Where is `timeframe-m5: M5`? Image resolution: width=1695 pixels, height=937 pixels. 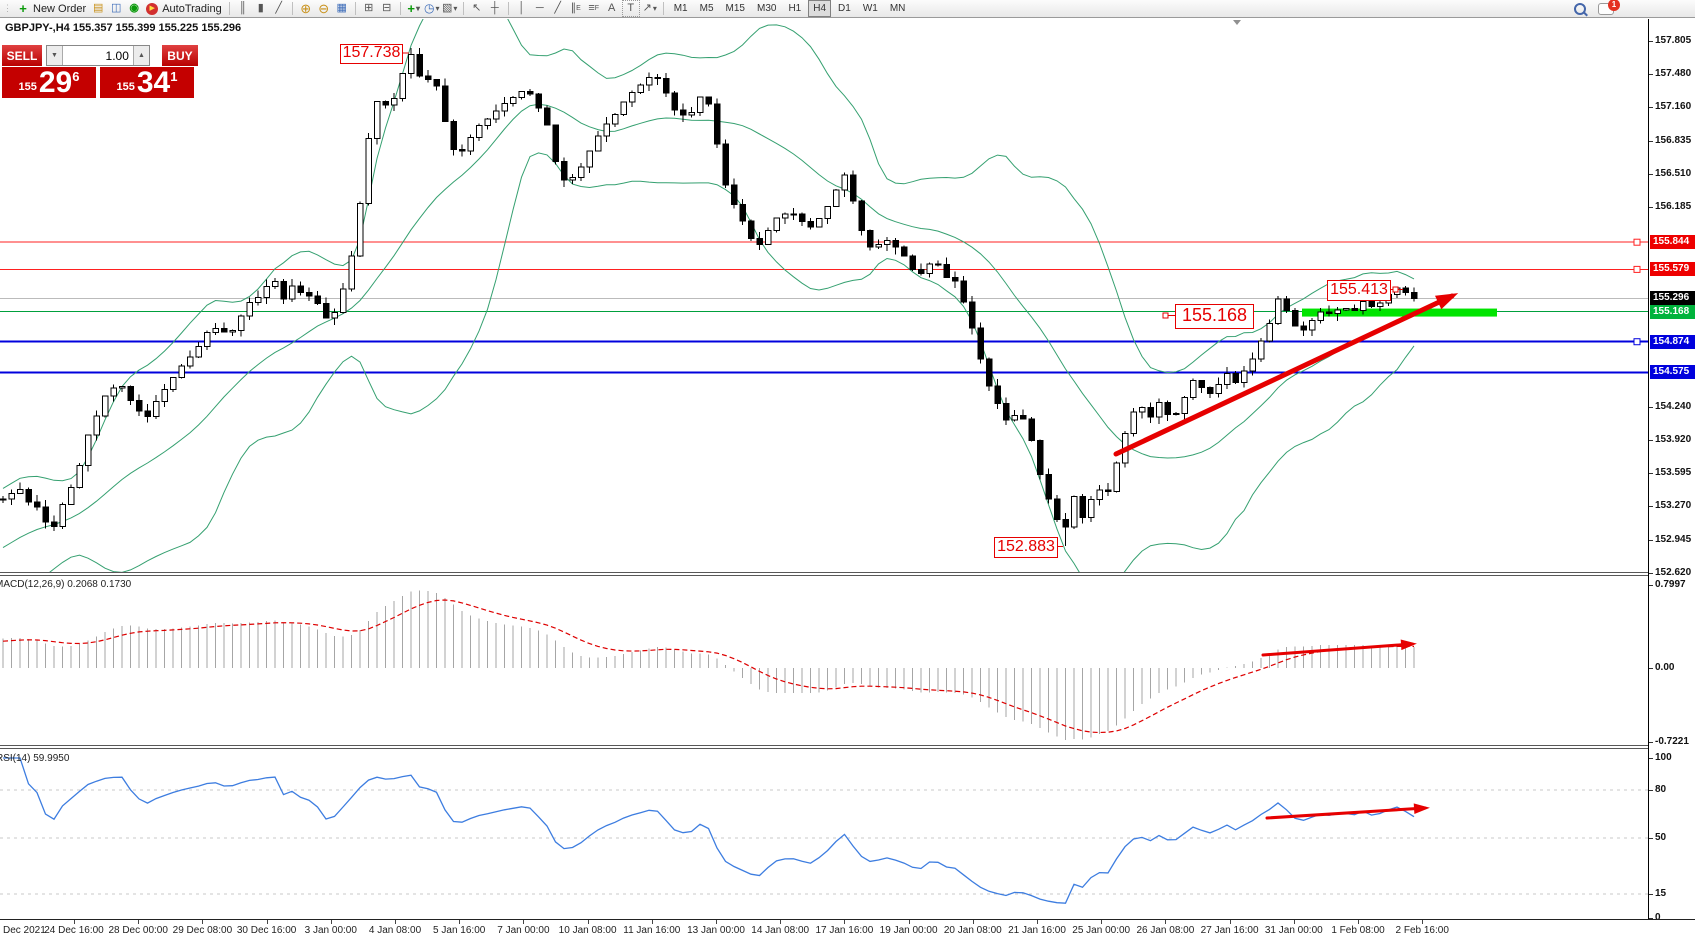
timeframe-m5: M5 is located at coordinates (706, 8).